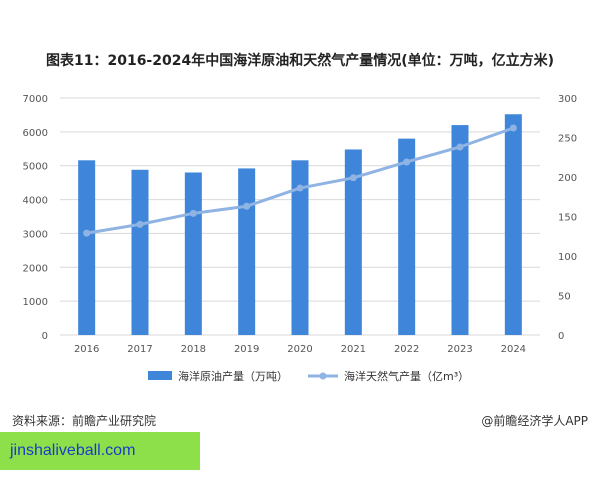 The height and width of the screenshot is (480, 600). I want to click on y-right-tick-label: 300, so click(567, 99).